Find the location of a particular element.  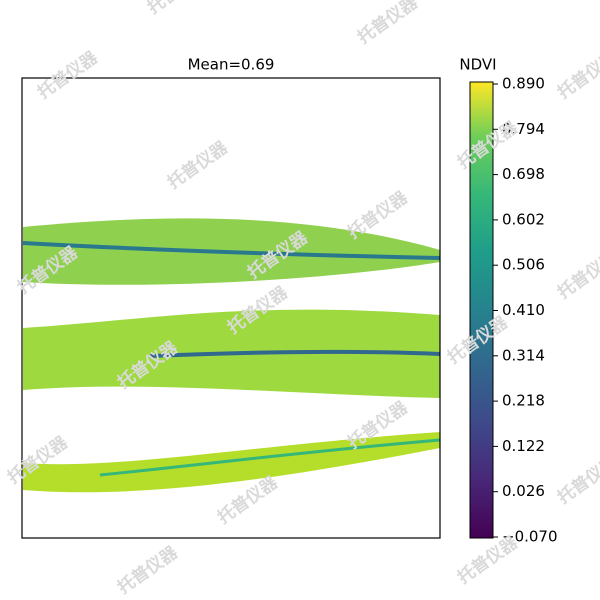

colorbar-tick-label: 0.506 is located at coordinates (523, 265).